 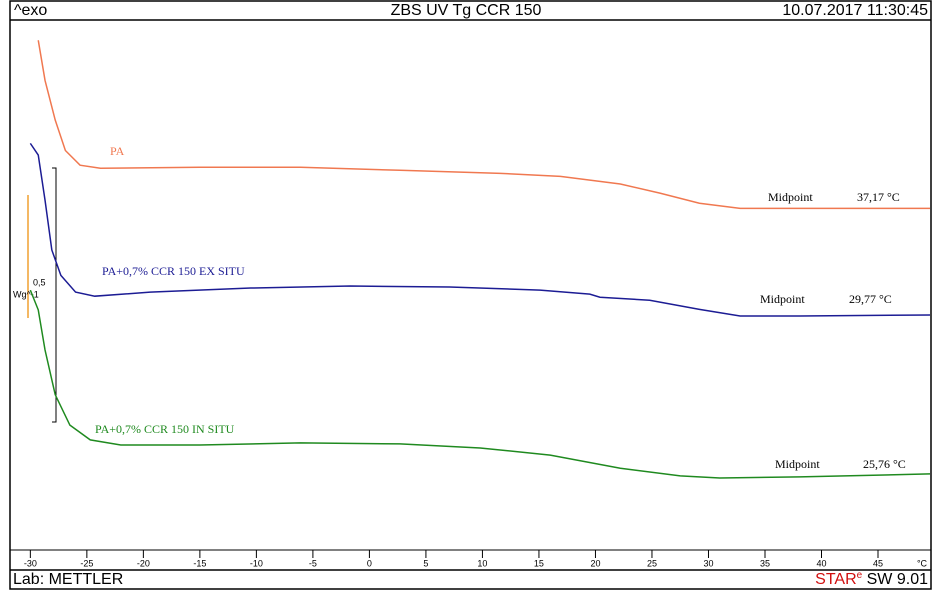 I want to click on x-tick-label: -5, so click(x=313, y=563).